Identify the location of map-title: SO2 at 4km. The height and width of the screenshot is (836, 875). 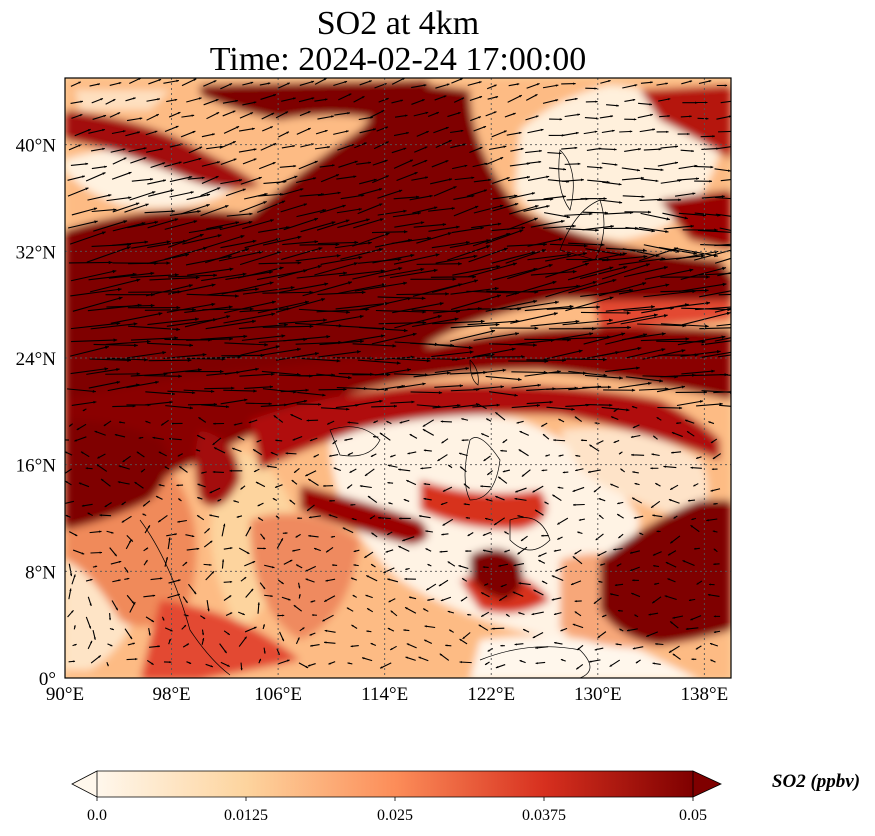
(398, 23).